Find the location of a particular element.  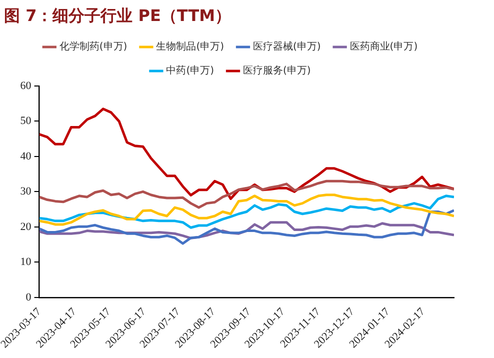

y-tick-label: 50 is located at coordinates (26, 121).